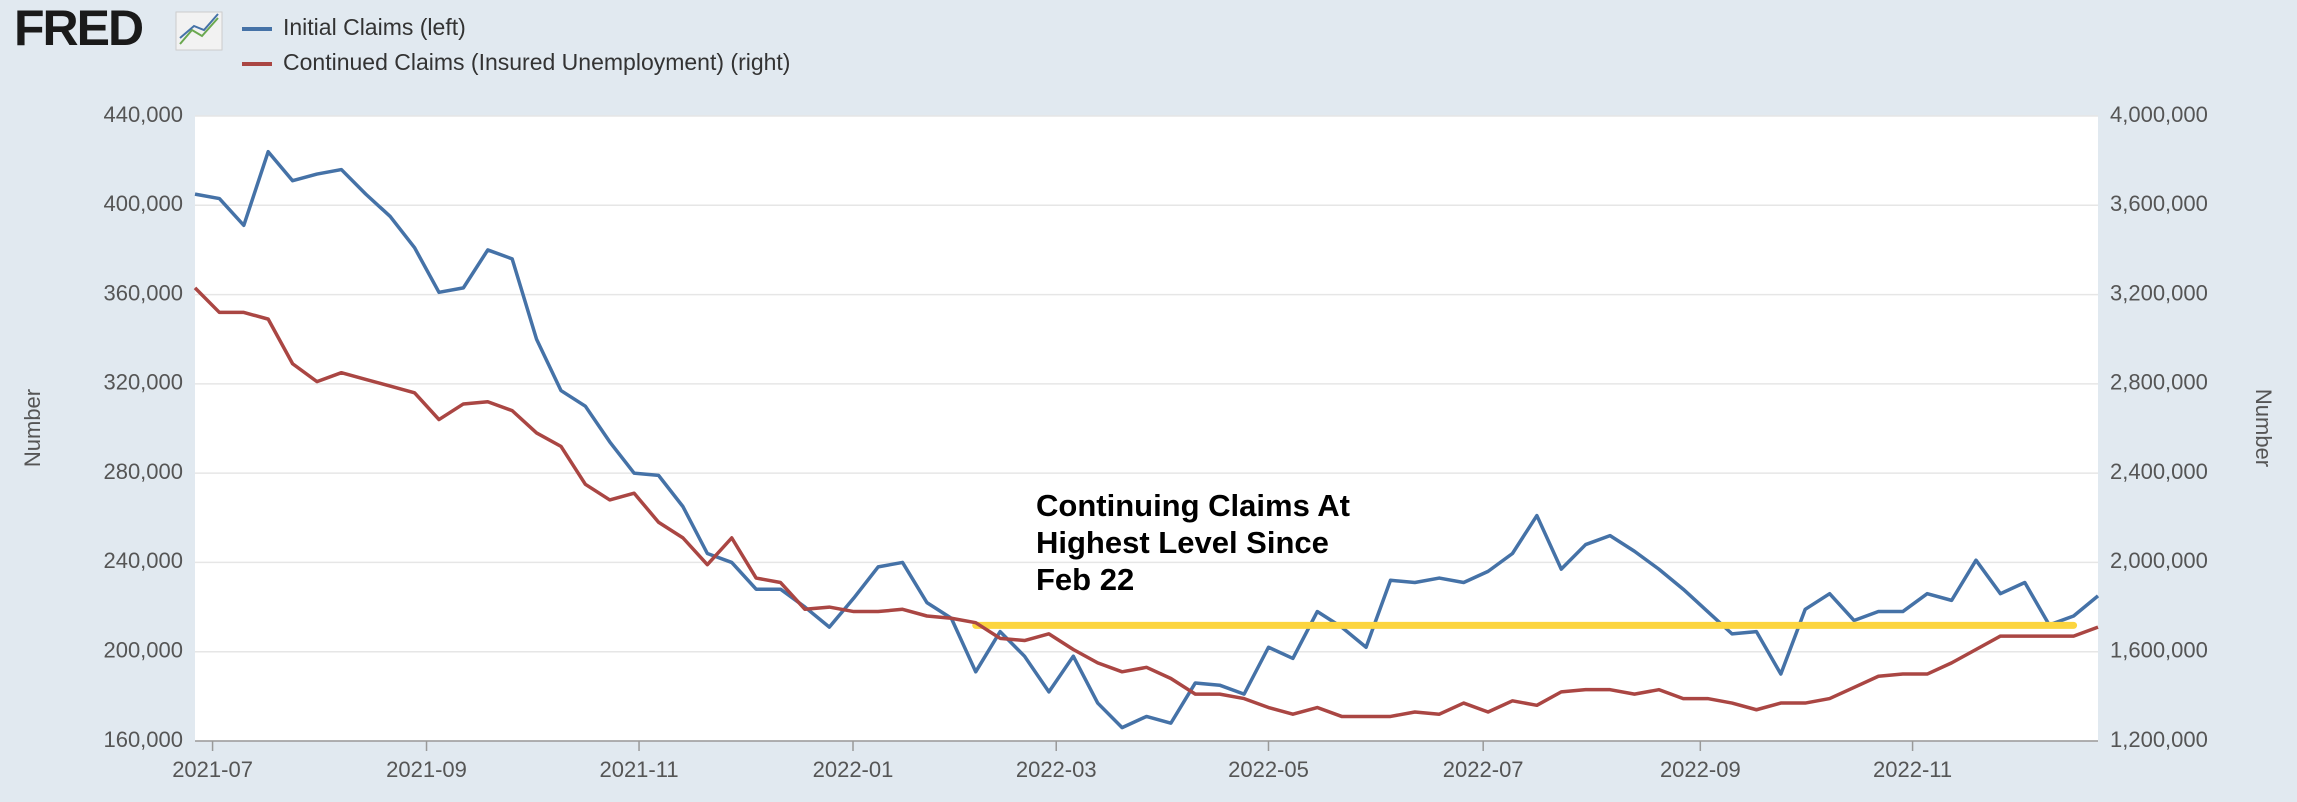 This screenshot has width=2297, height=802. I want to click on y2-tick-label: 2,000,000, so click(2159, 560).